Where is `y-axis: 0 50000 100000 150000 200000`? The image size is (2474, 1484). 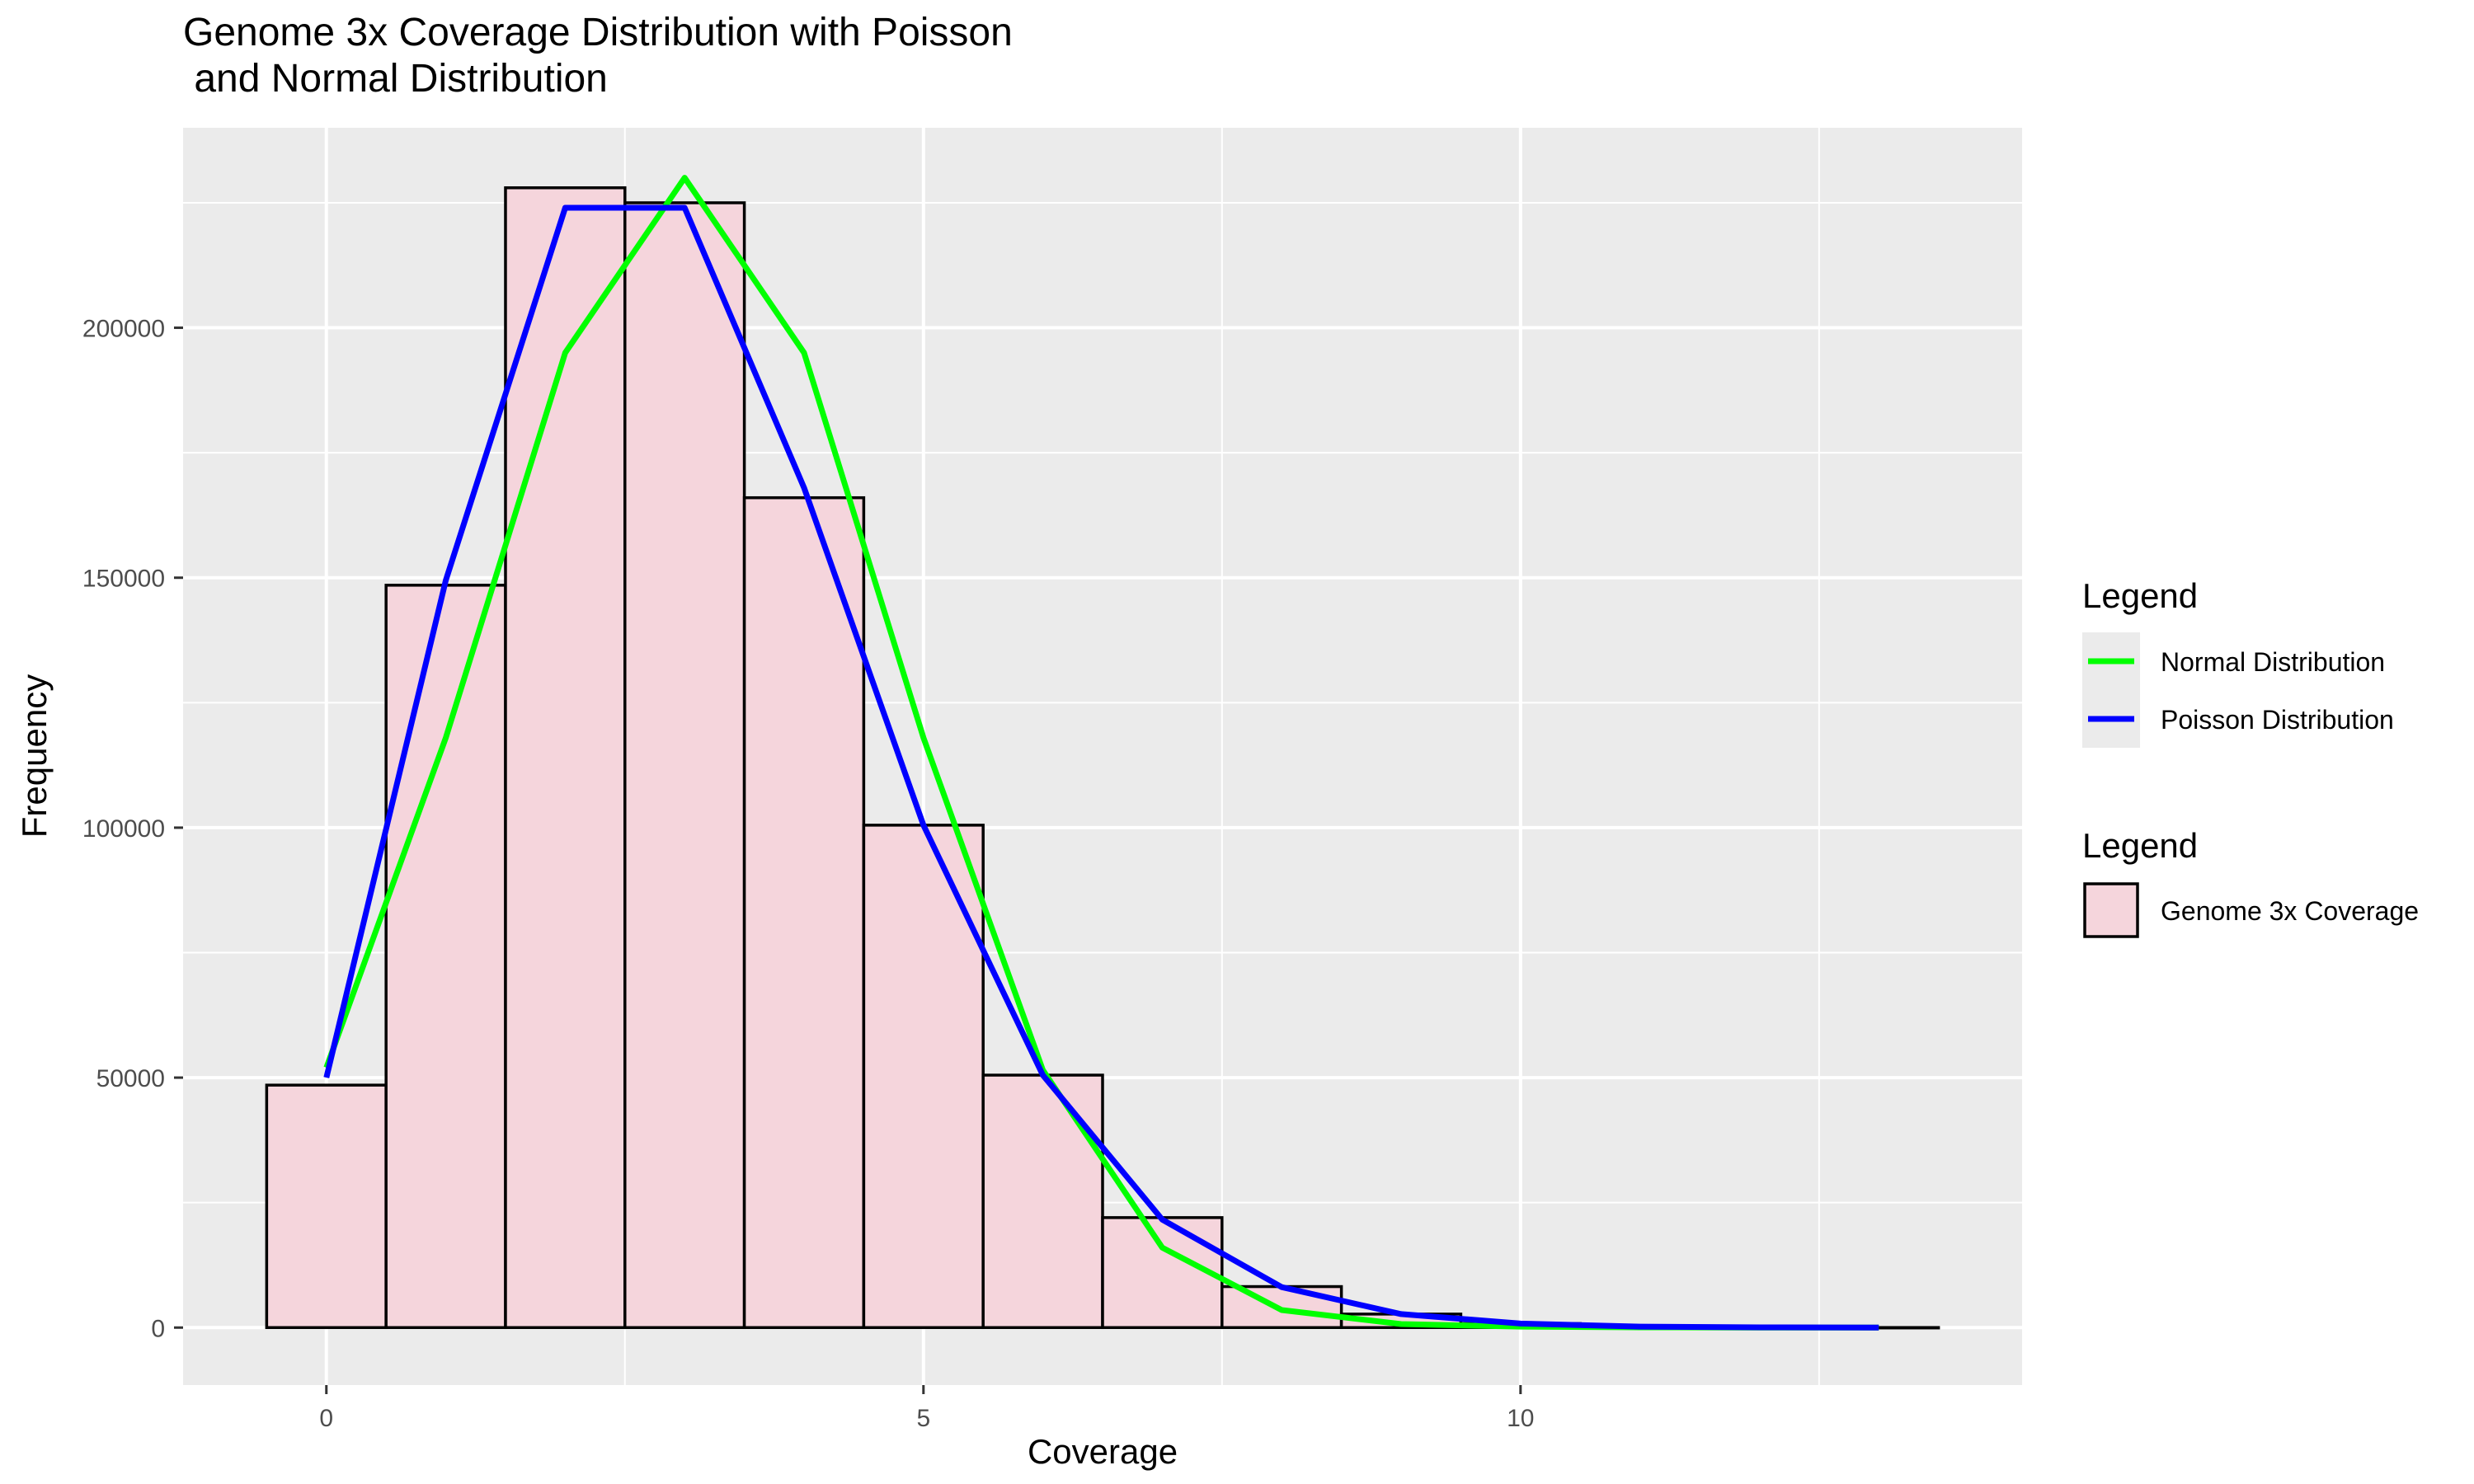 y-axis: 0 50000 100000 150000 200000 is located at coordinates (132, 829).